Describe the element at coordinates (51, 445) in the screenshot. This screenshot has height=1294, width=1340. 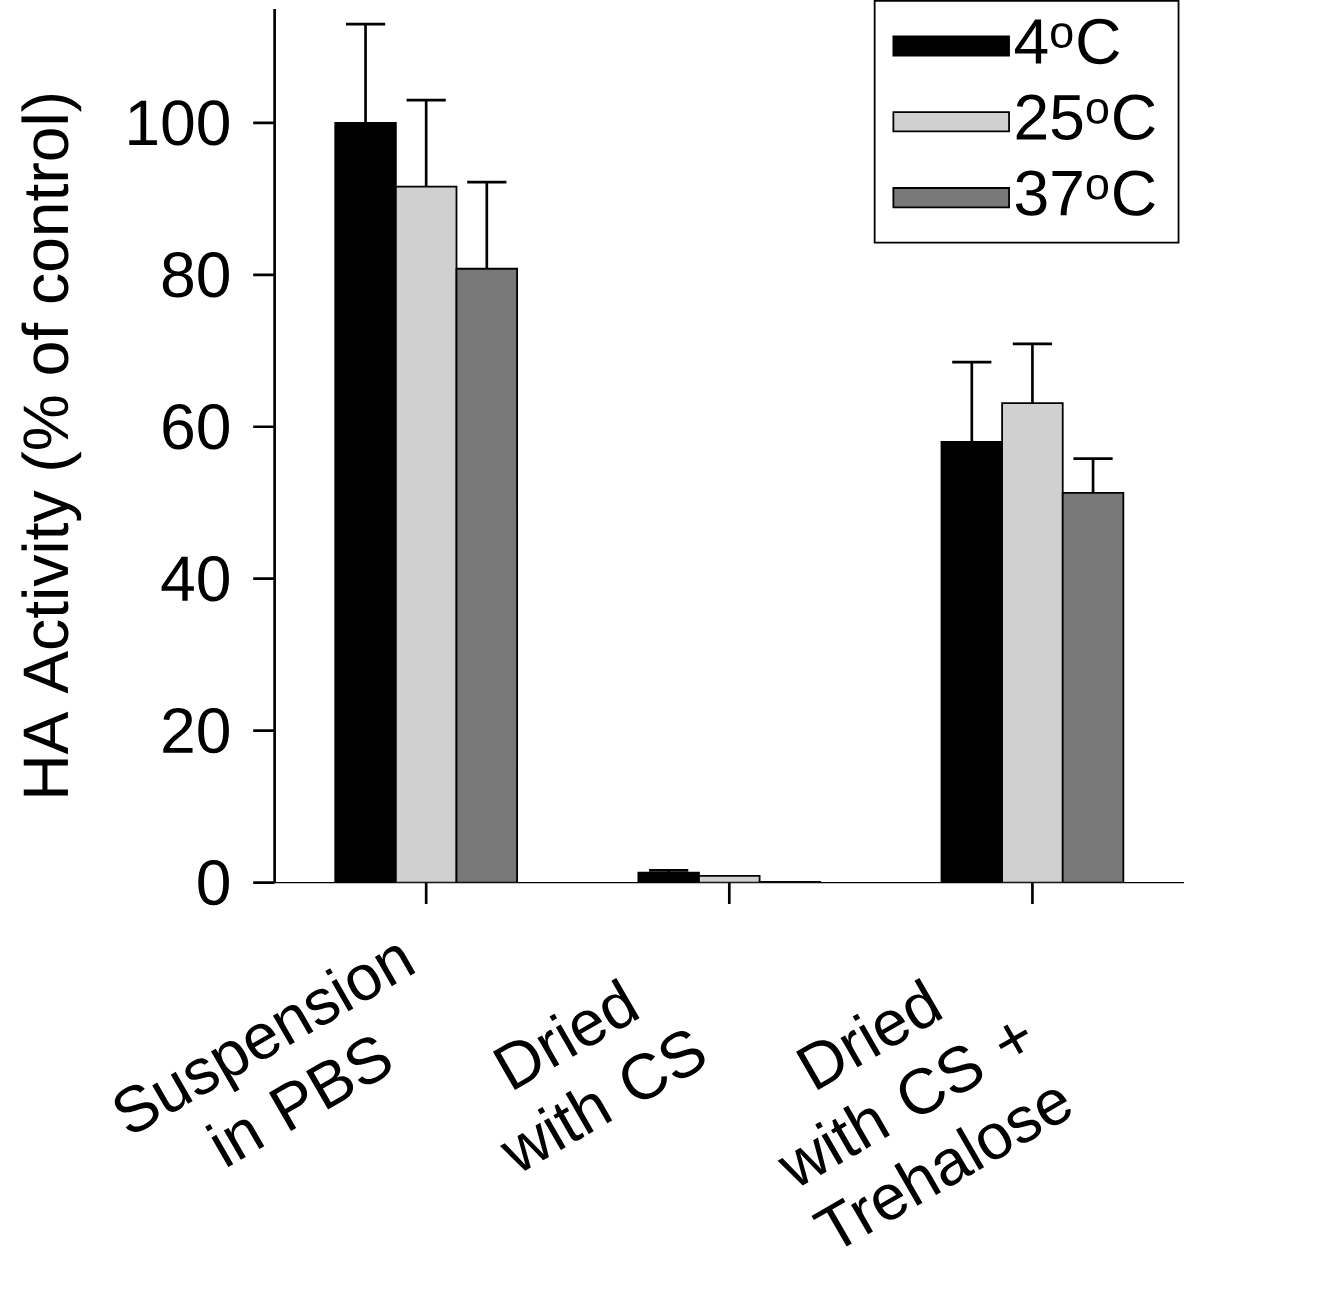
I see `y-axis-title: HA Activity (% of control)` at that location.